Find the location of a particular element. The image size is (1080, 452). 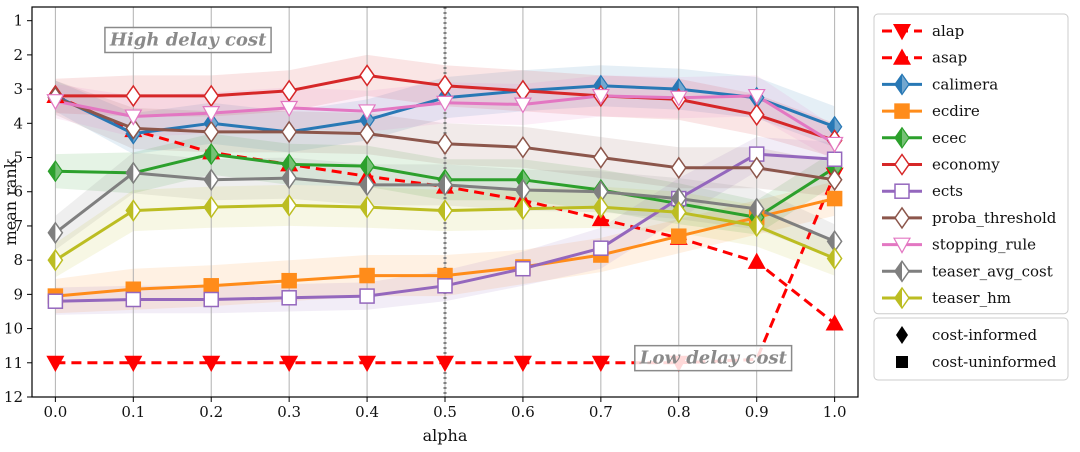

y-axis-label: mean rank is located at coordinates (10, 201).